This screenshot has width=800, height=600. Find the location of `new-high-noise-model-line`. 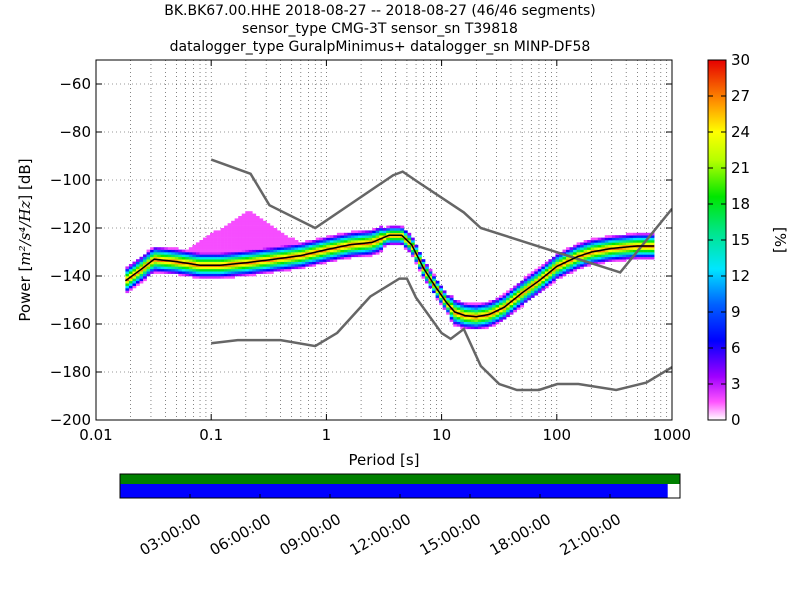

new-high-noise-model-line is located at coordinates (441, 216).